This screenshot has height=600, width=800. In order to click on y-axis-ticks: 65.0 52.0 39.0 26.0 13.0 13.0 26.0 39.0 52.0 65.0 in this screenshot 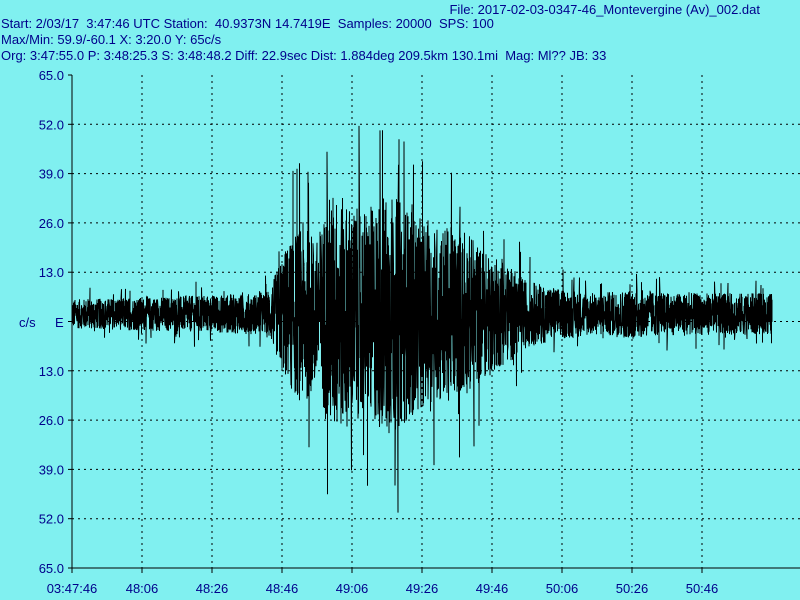, I will do `click(55, 322)`.